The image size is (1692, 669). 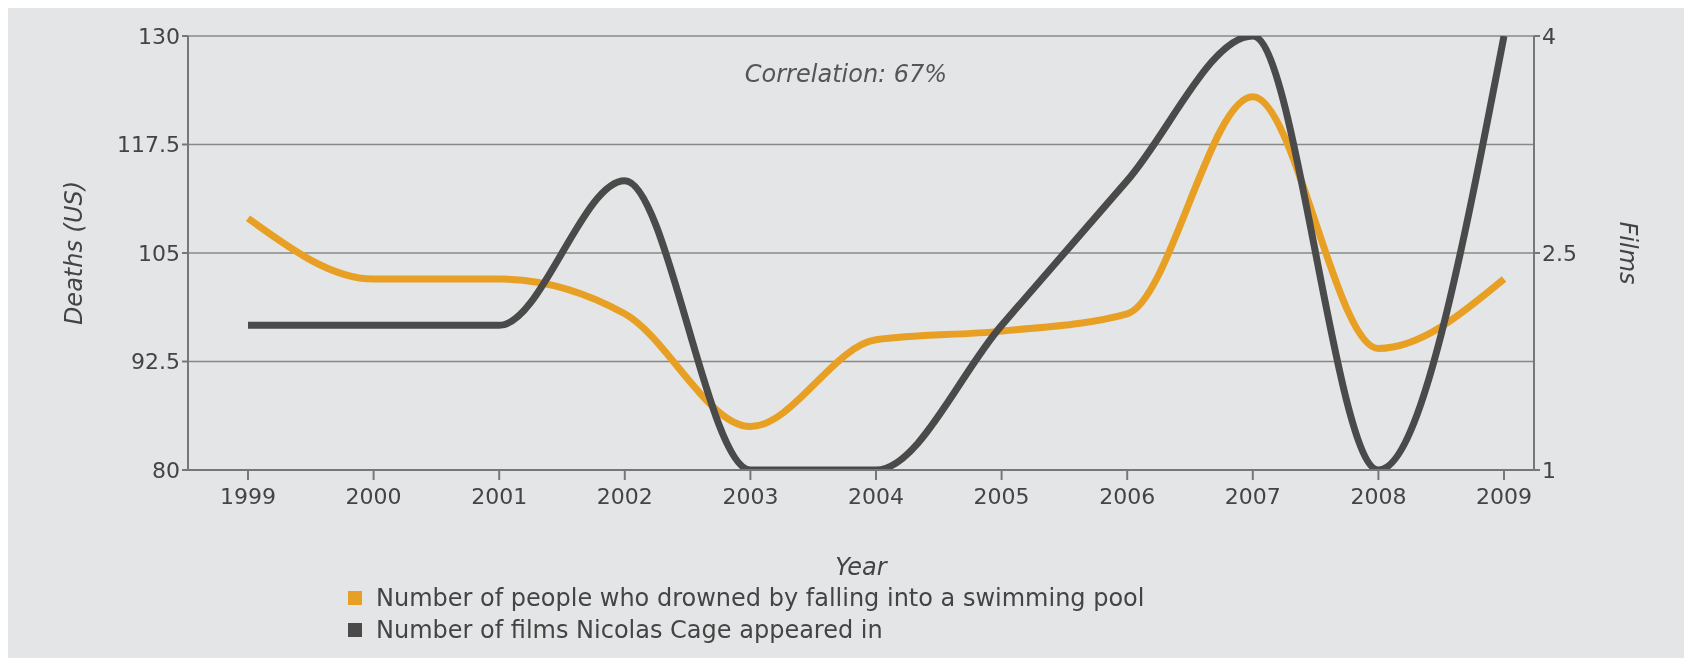 What do you see at coordinates (1549, 470) in the screenshot?
I see `y2-tick-label: 1` at bounding box center [1549, 470].